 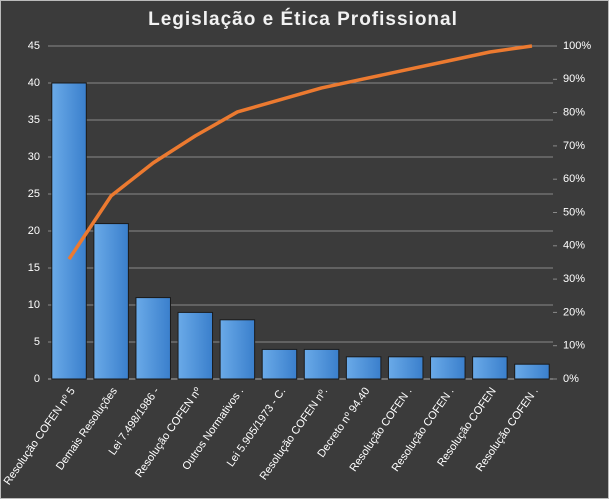 What do you see at coordinates (574, 113) in the screenshot?
I see `y2-tick-label: 80%` at bounding box center [574, 113].